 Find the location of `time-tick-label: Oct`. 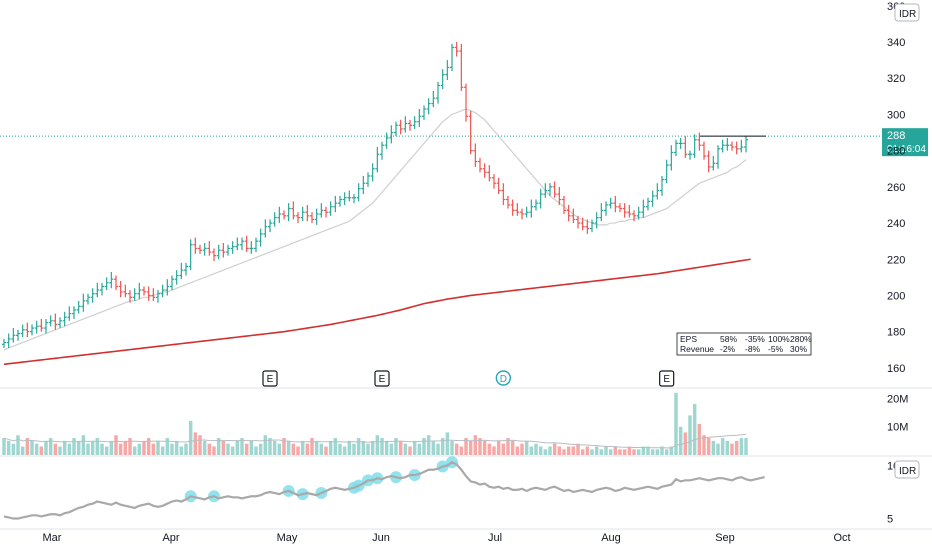

time-tick-label: Oct is located at coordinates (841, 538).